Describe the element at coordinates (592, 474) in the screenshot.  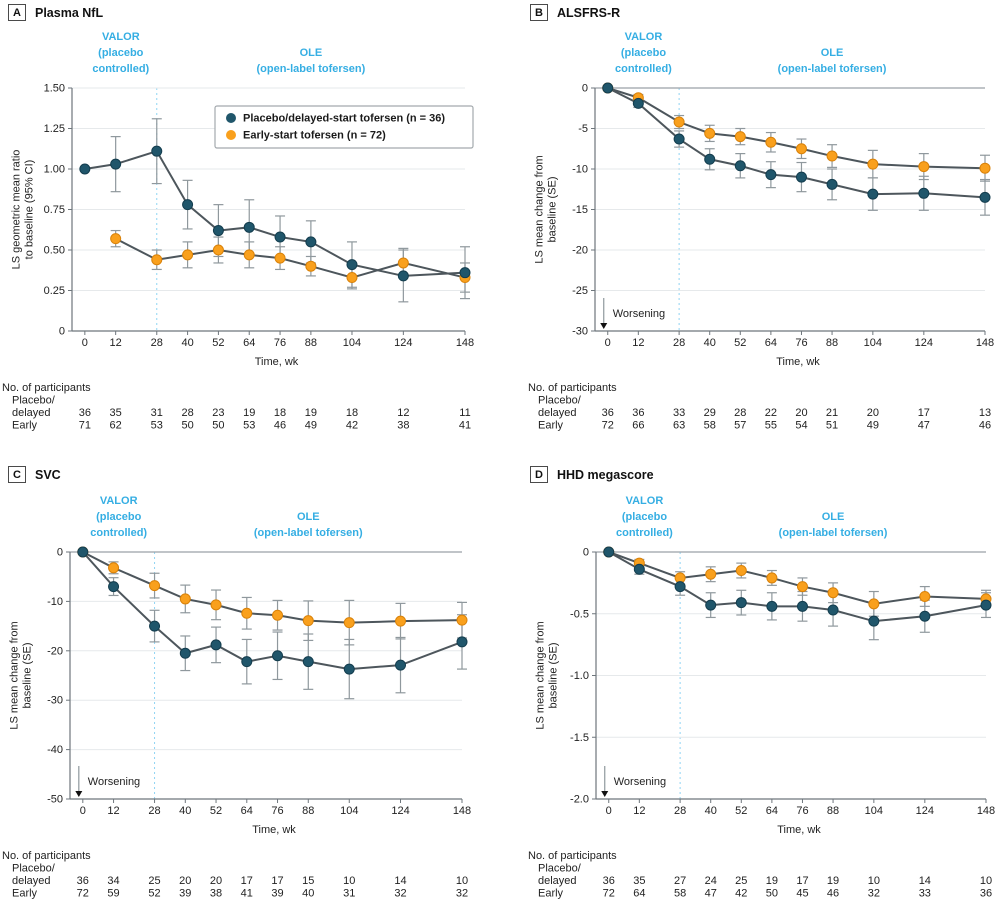
I see `panel-header: D HHD megascore` at that location.